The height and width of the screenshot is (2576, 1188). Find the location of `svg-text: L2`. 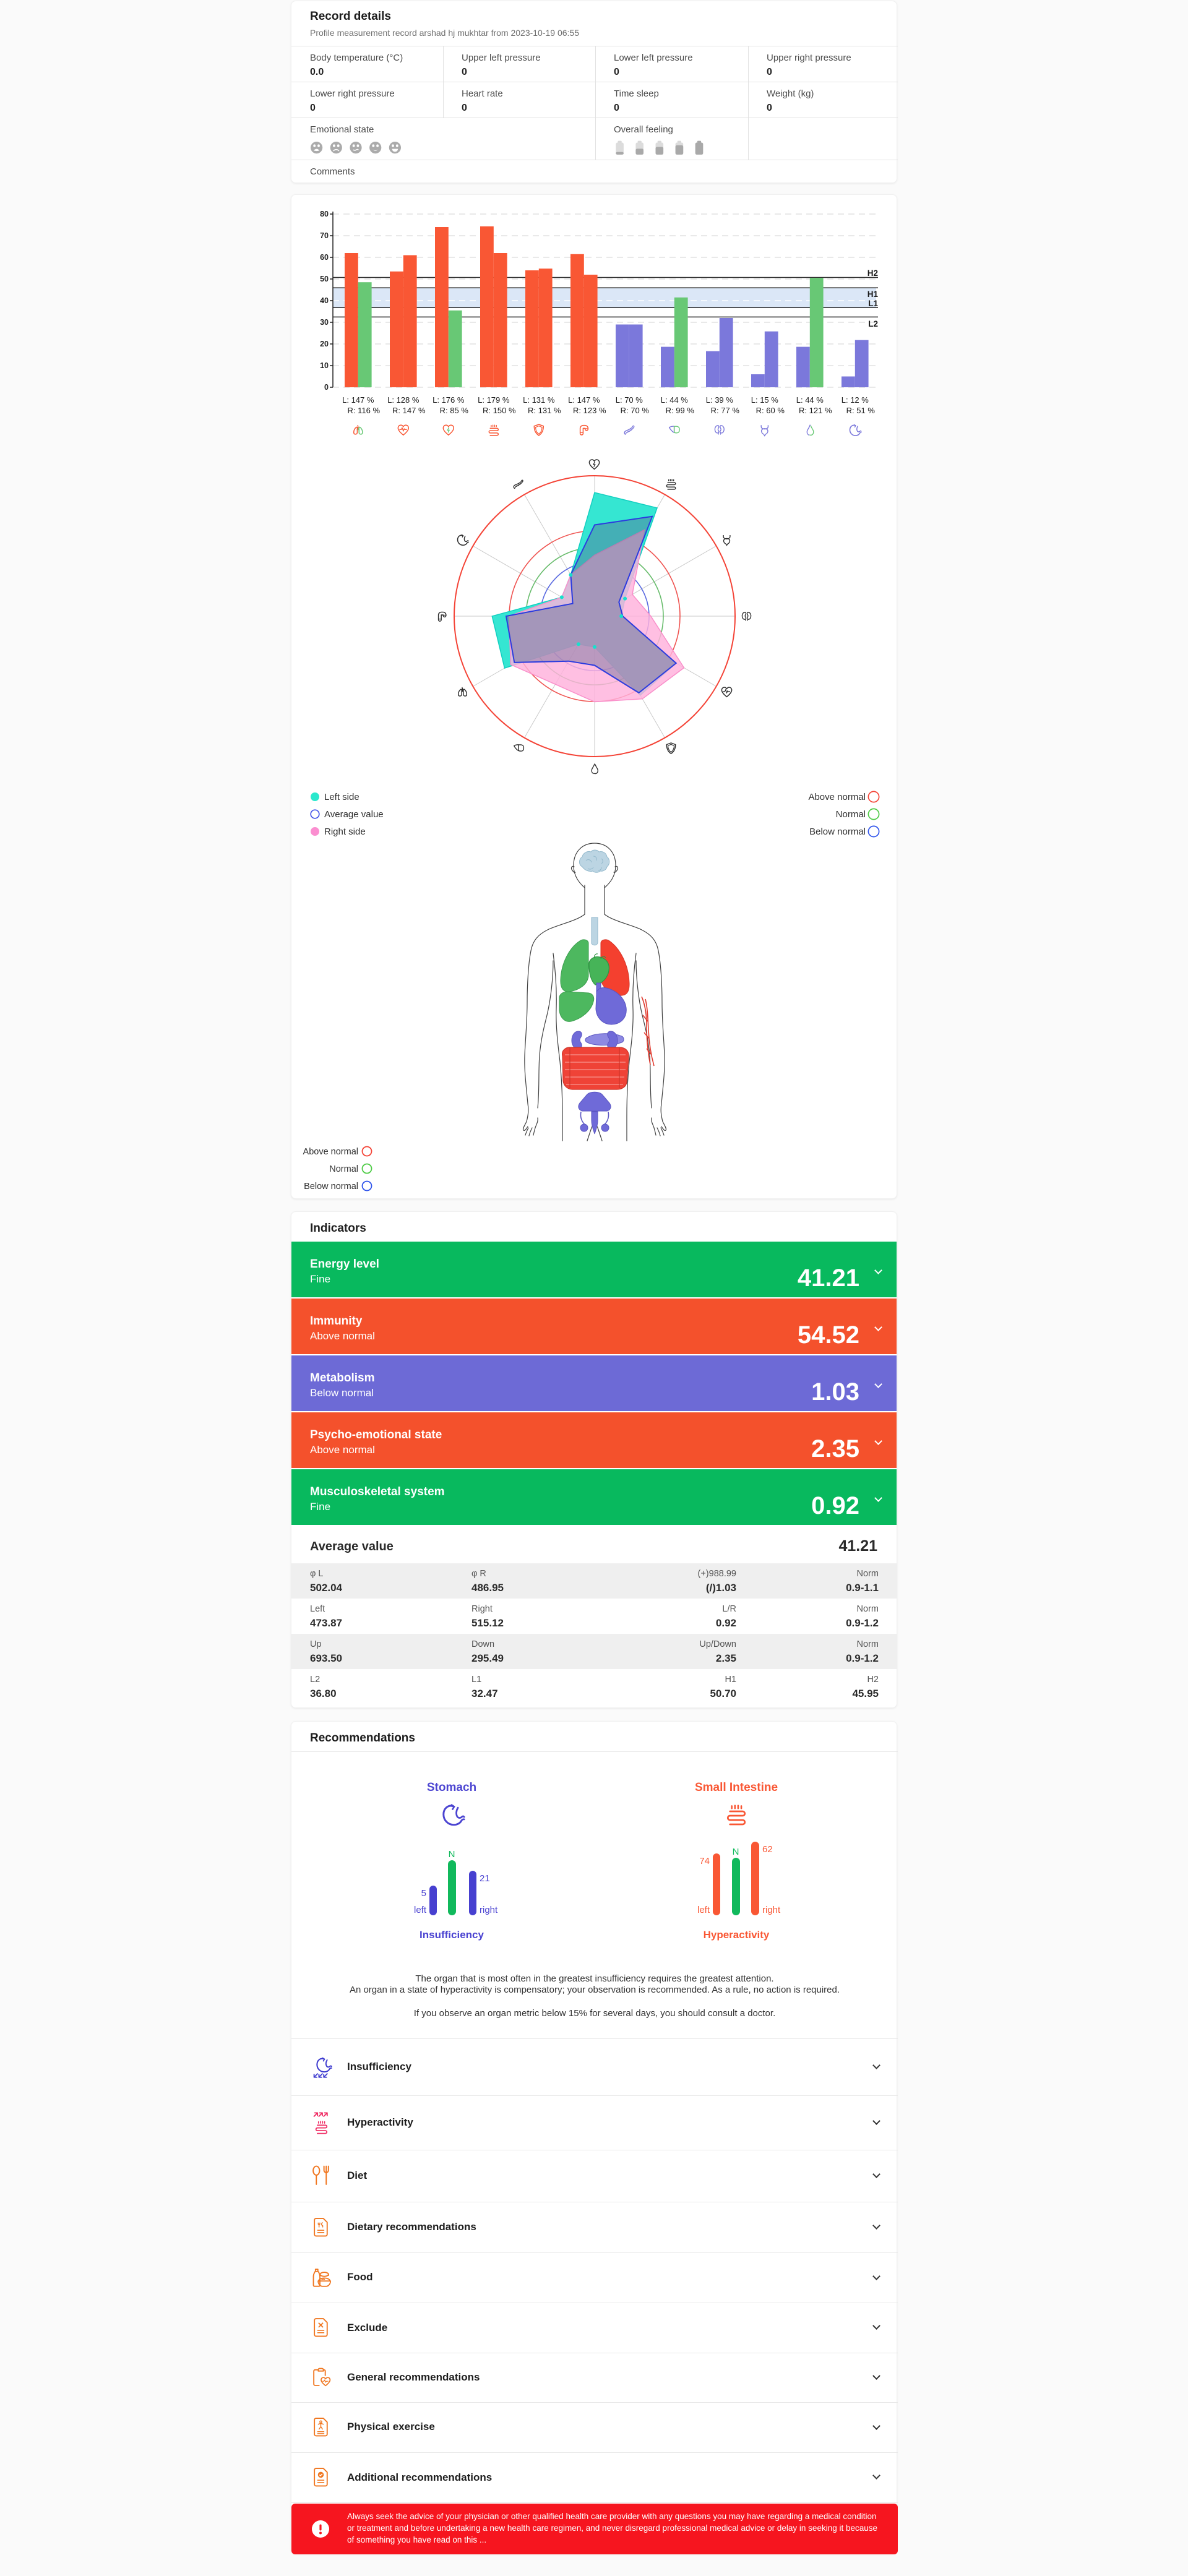

svg-text: L2 is located at coordinates (873, 324).